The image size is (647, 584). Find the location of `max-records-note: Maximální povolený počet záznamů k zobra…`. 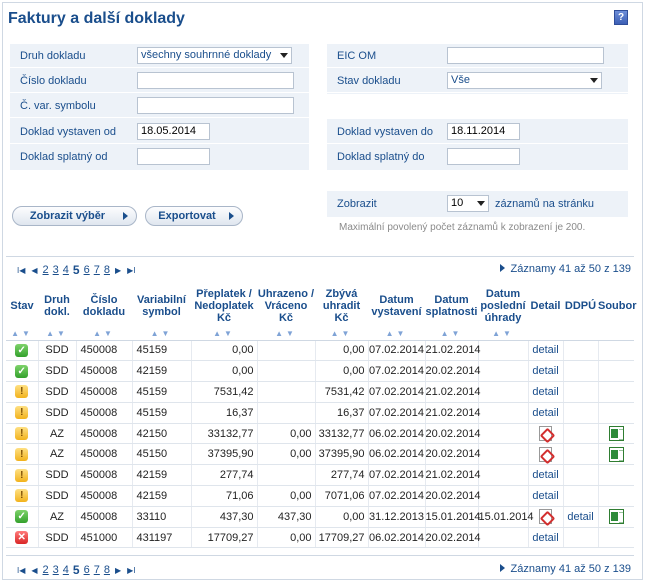

max-records-note: Maximální povolený počet záznamů k zobra… is located at coordinates (462, 227).